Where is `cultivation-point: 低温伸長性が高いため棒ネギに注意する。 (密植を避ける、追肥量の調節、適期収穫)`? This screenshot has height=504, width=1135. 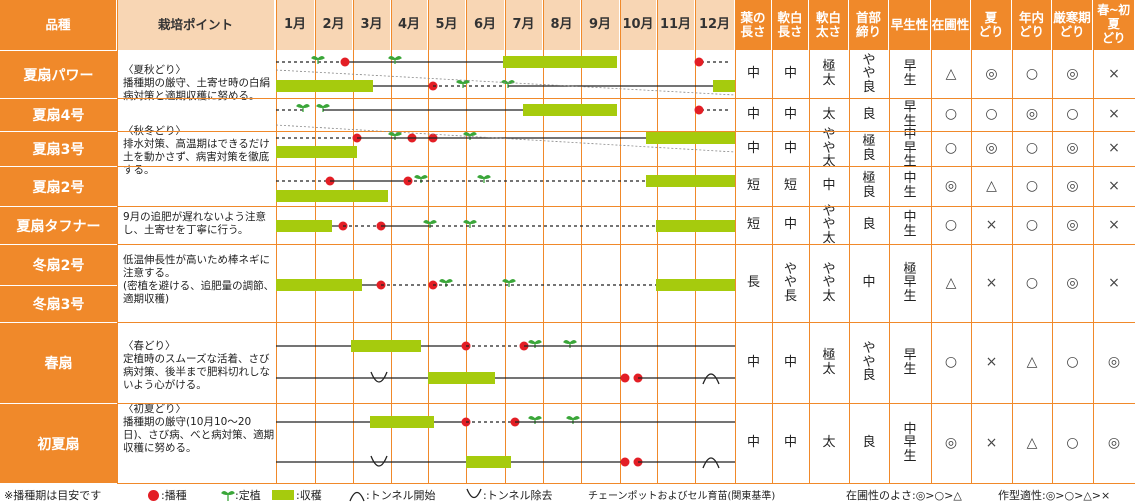
cultivation-point: 低温伸長性が高いため棒ネギに注意する。 (密植を避ける、追肥量の調節、適期収穫) is located at coordinates (199, 280).